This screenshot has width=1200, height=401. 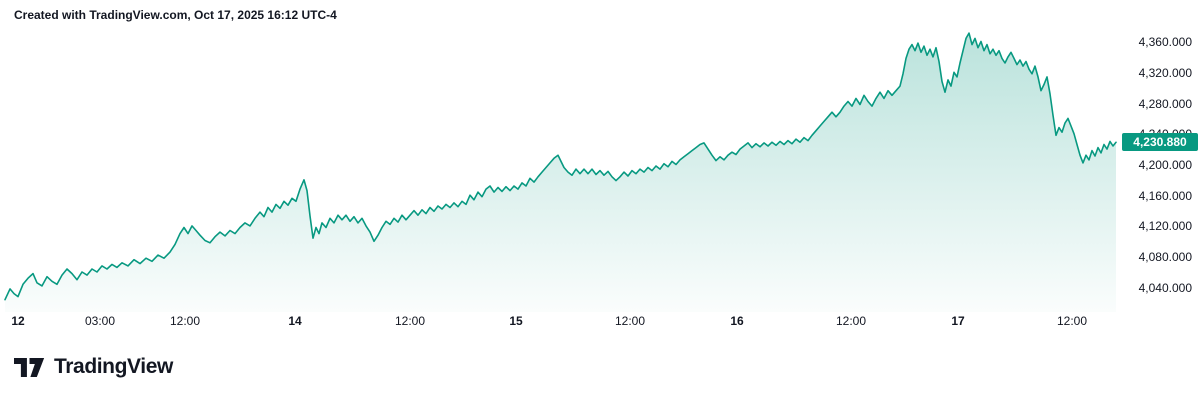 I want to click on y-tick-label: 4,320.000, so click(x=1165, y=72).